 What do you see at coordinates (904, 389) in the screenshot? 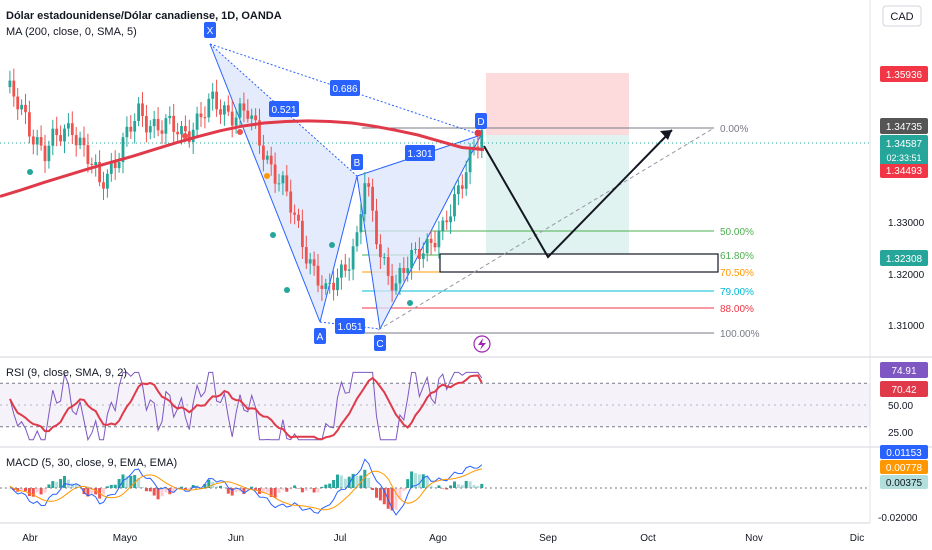
I see `rsi-value-tag` at bounding box center [904, 389].